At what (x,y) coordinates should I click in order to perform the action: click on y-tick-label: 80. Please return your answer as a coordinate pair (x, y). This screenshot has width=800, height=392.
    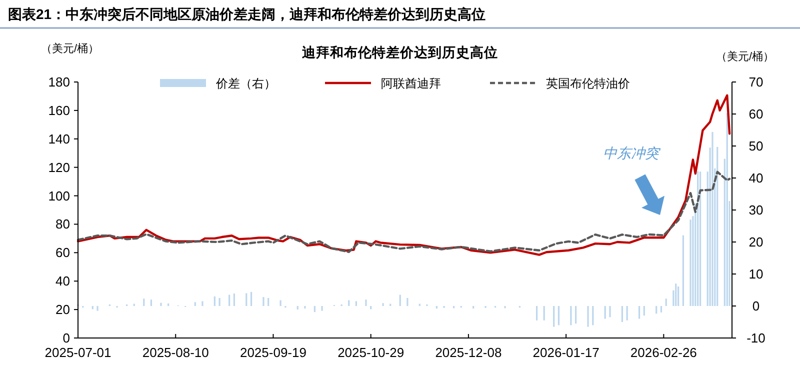
    Looking at the image, I should click on (63, 224).